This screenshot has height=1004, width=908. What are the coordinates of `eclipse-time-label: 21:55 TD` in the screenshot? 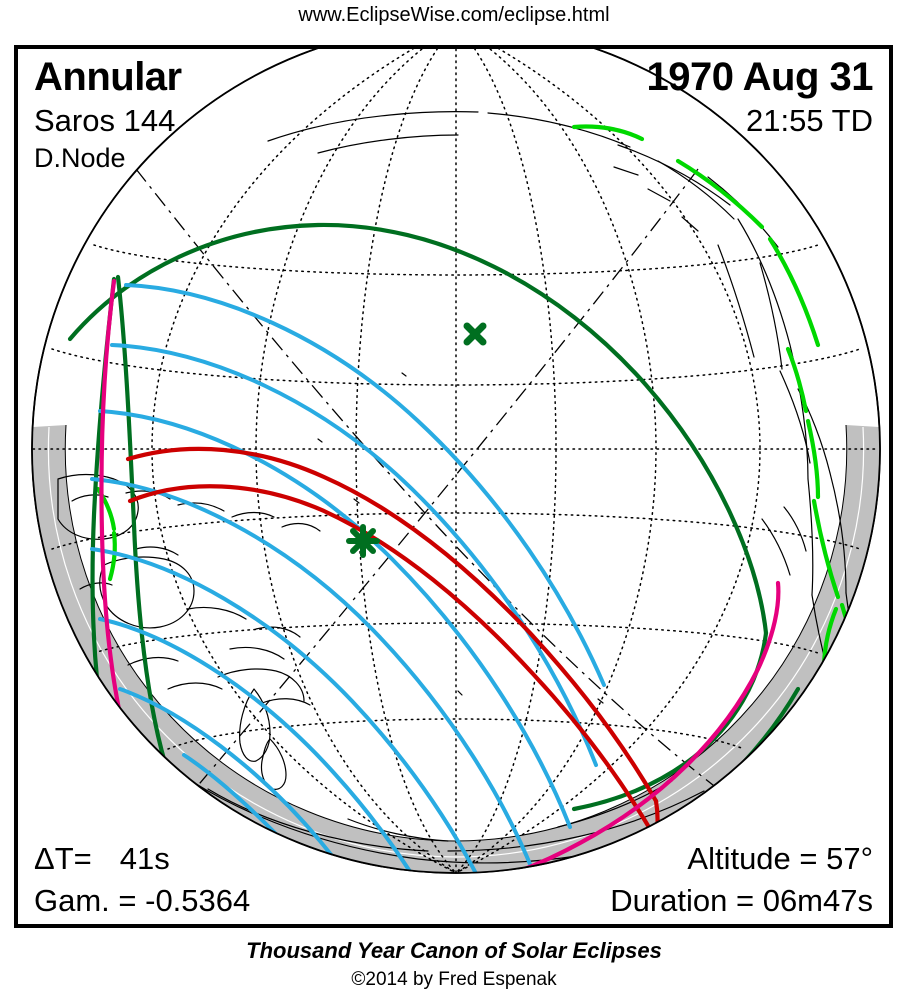 It's located at (809, 120).